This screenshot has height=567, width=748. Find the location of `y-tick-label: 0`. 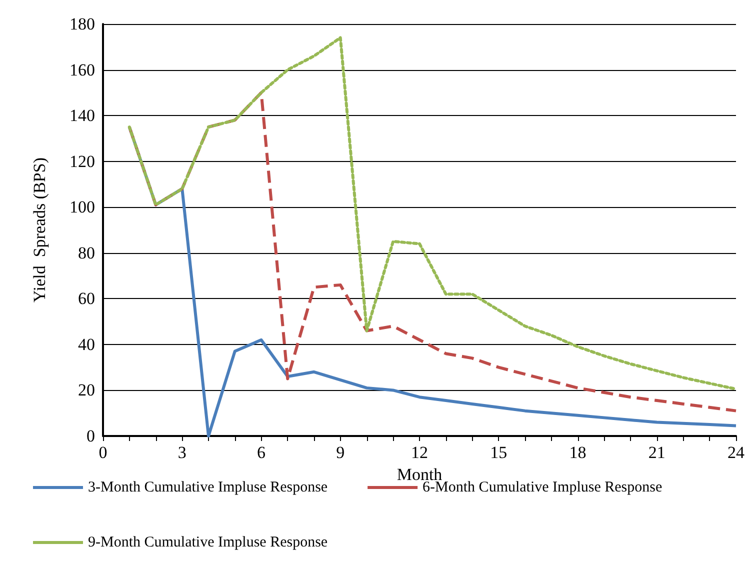

y-tick-label: 0 is located at coordinates (90, 436).